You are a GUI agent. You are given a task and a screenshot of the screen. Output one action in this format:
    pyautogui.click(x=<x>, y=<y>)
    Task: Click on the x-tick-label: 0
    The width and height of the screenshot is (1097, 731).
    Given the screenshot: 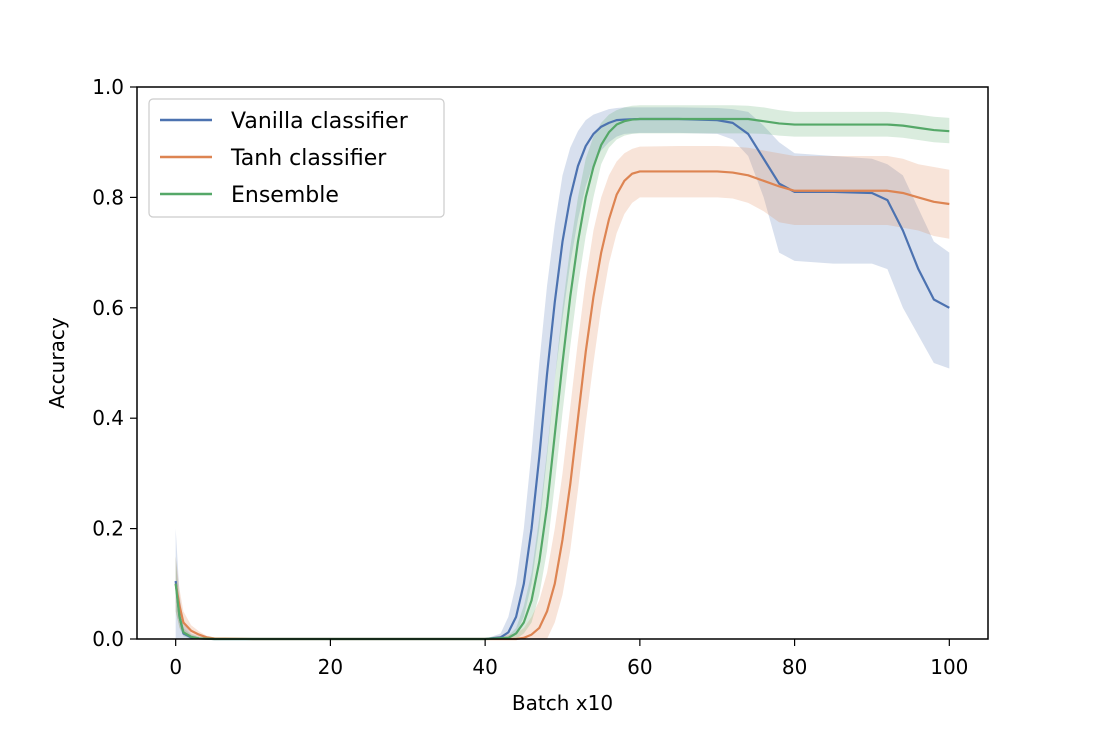 What is the action you would take?
    pyautogui.click(x=175, y=667)
    